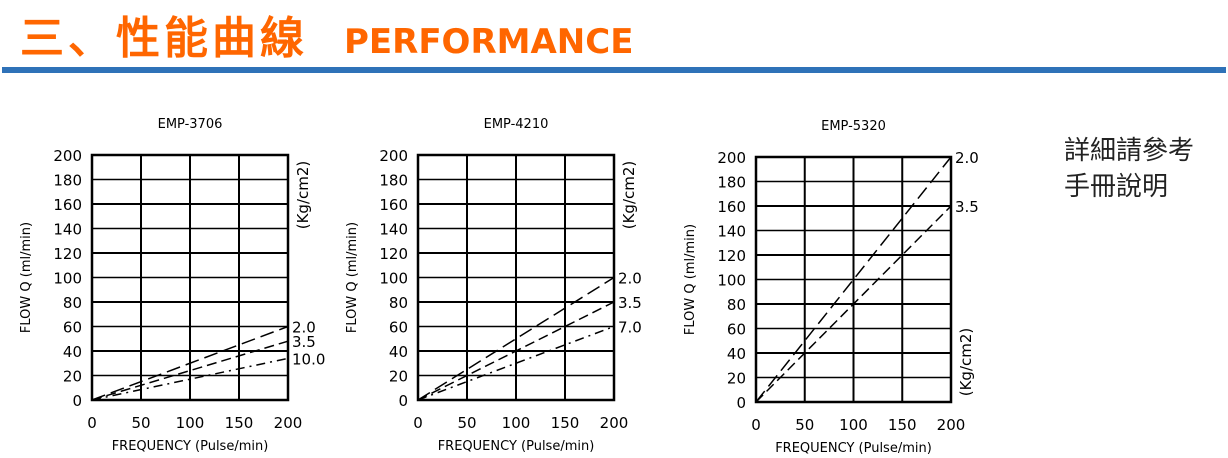 The image size is (1228, 458). I want to click on series-label: 10.0, so click(308, 359).